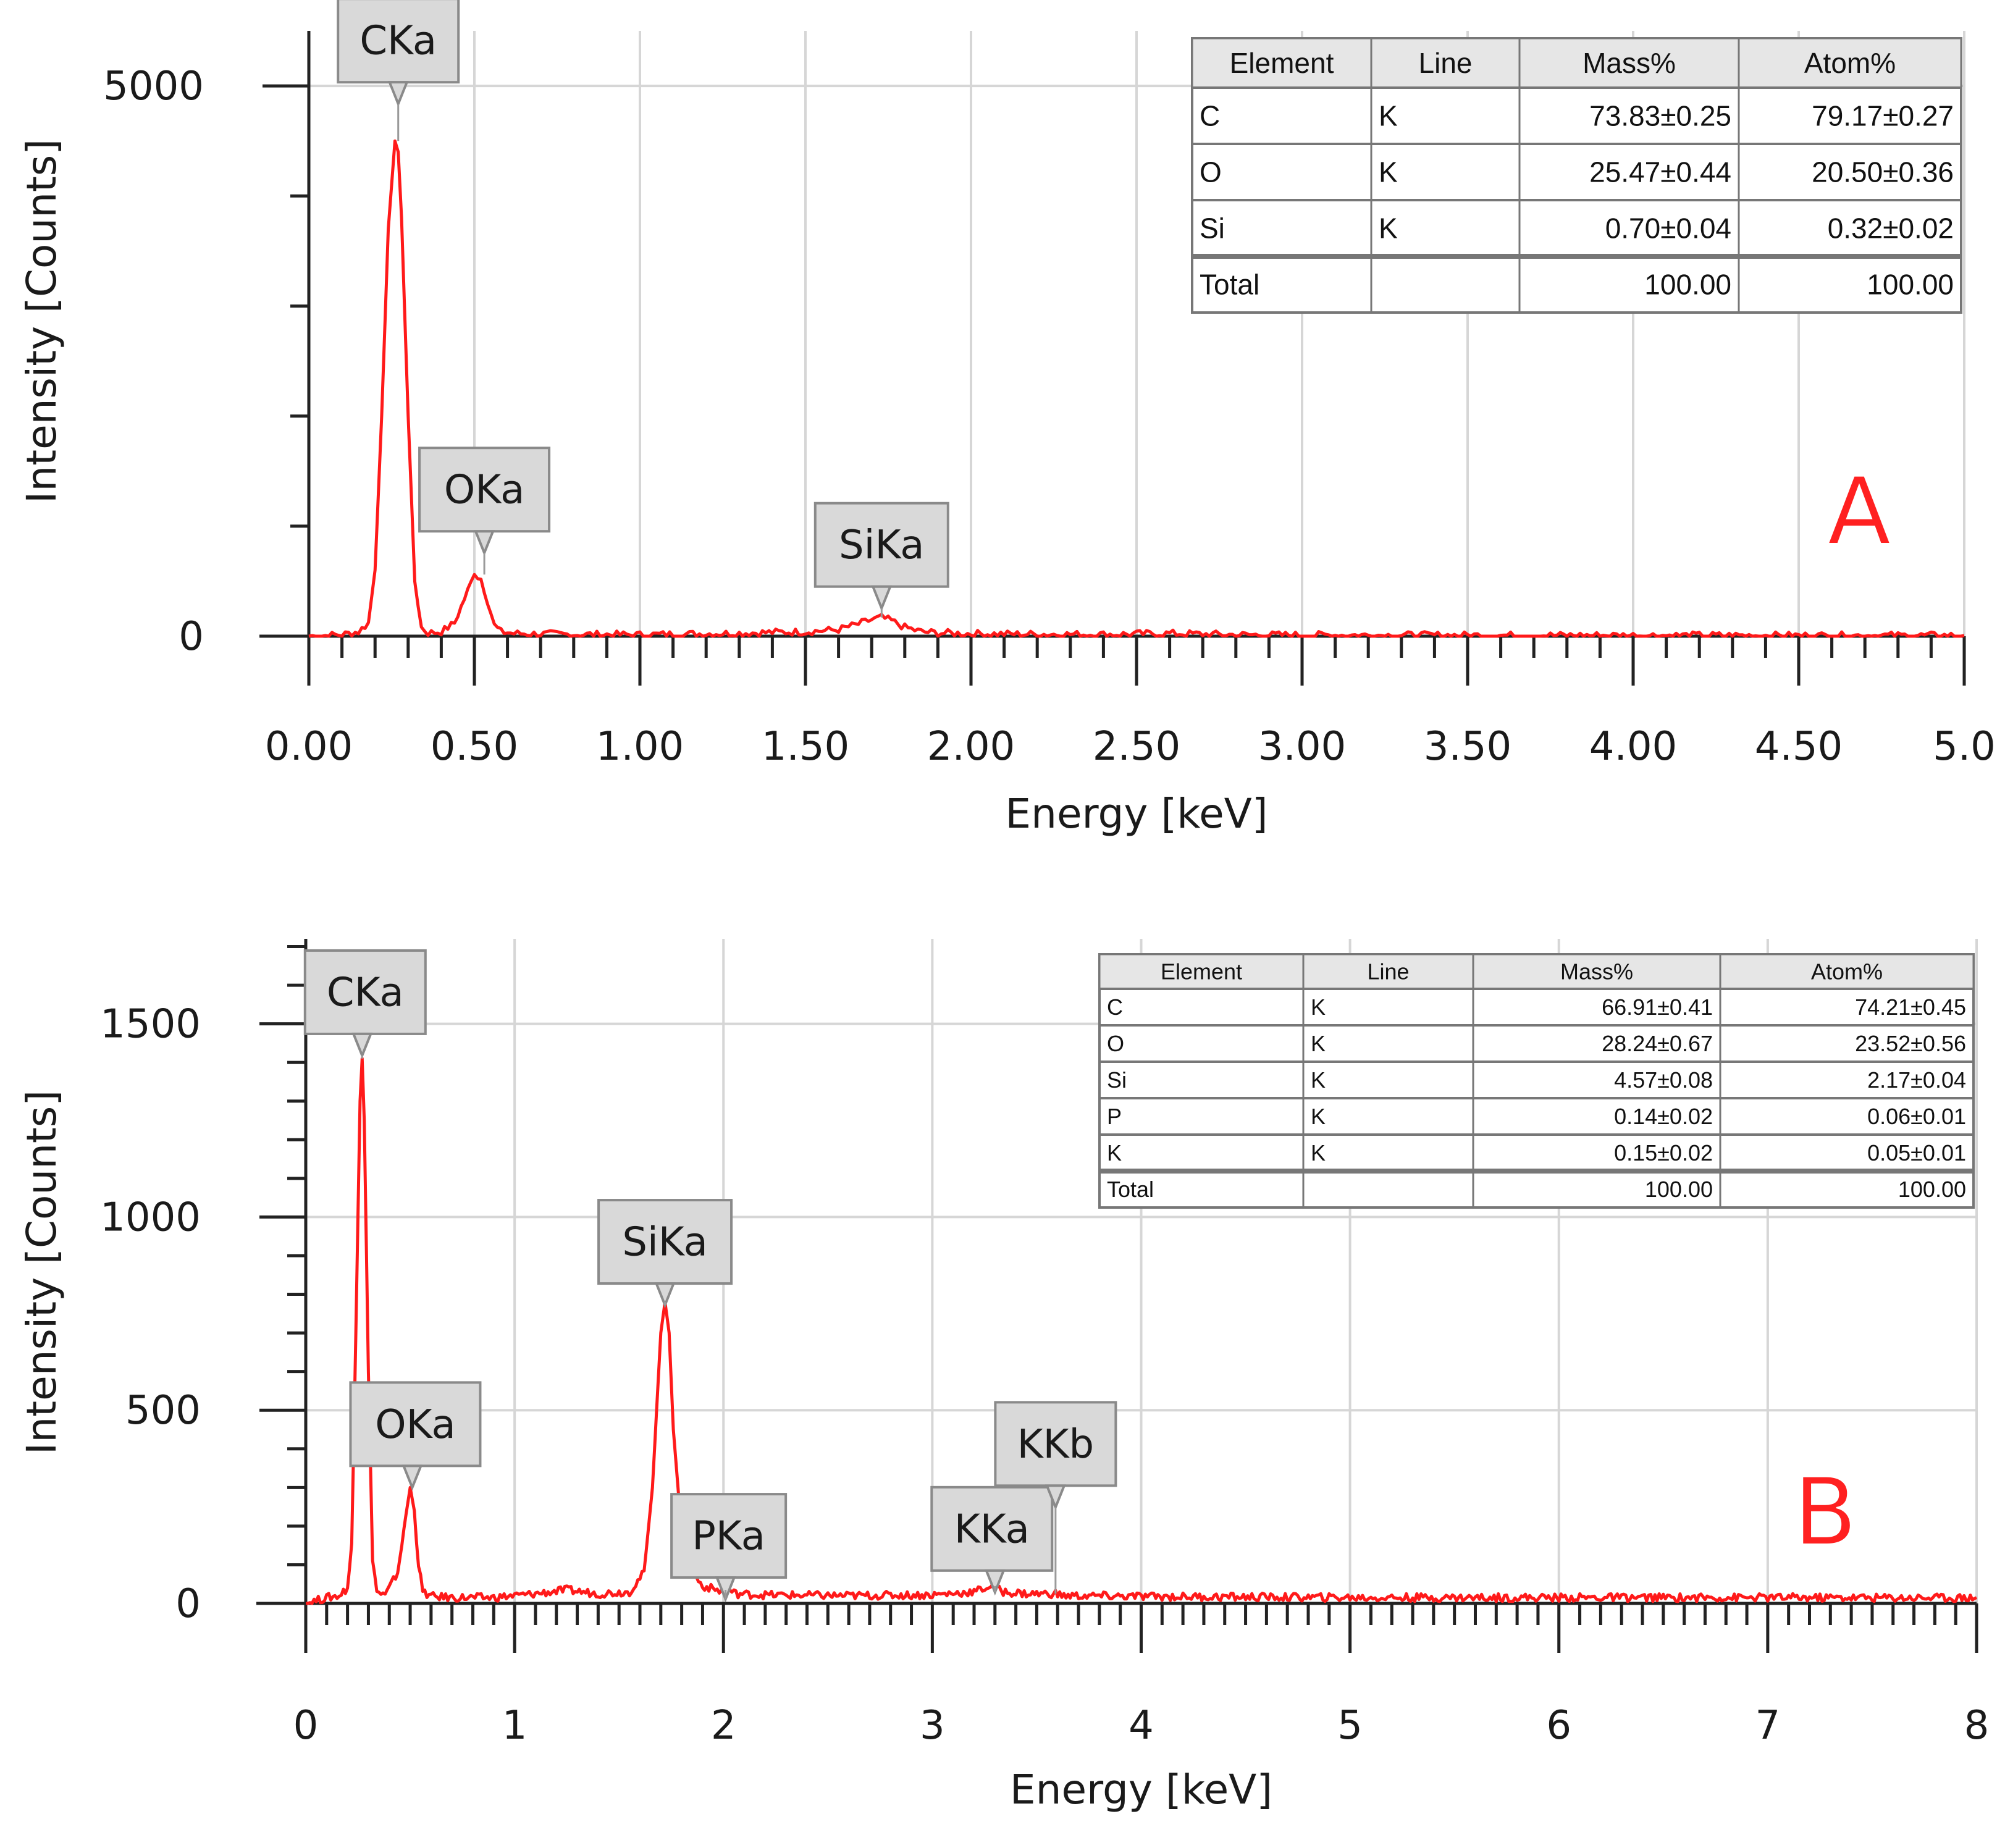  What do you see at coordinates (1825, 1512) in the screenshot?
I see `panel-letter: B` at bounding box center [1825, 1512].